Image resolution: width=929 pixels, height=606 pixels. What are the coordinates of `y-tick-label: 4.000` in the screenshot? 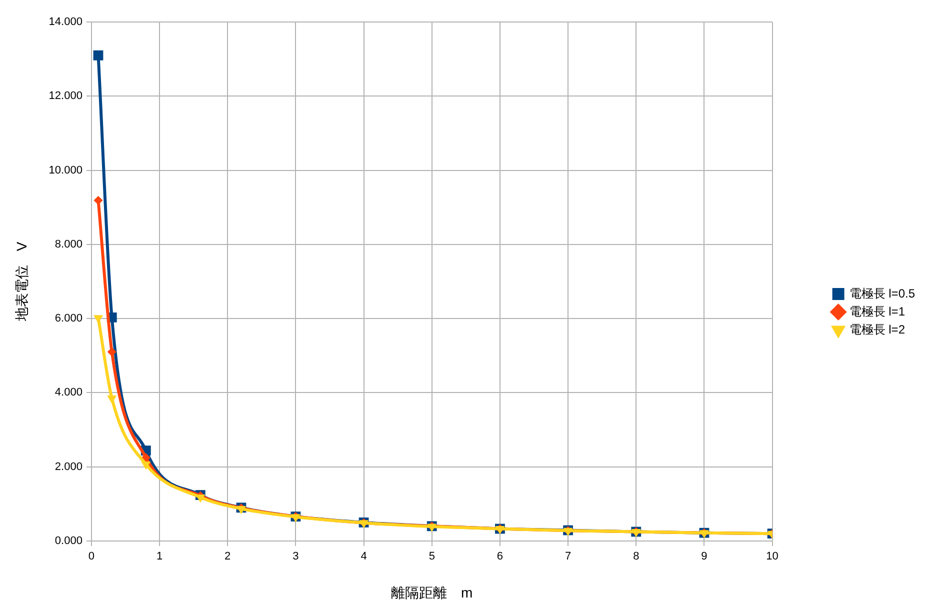 It's located at (68, 392).